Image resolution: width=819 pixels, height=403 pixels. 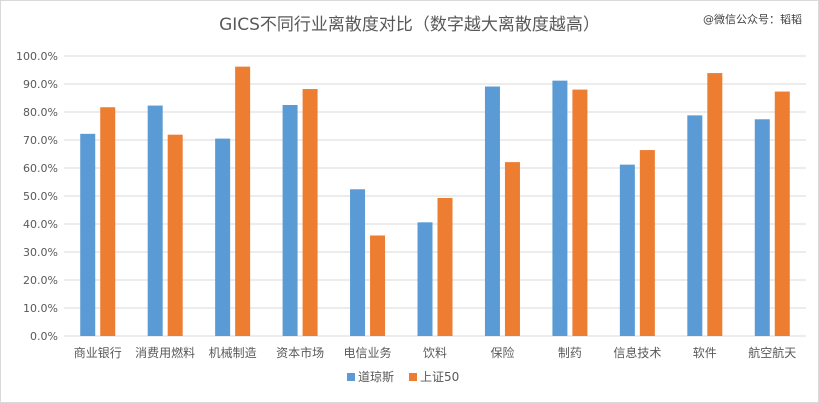 What do you see at coordinates (705, 353) in the screenshot?
I see `category-label: 软件` at bounding box center [705, 353].